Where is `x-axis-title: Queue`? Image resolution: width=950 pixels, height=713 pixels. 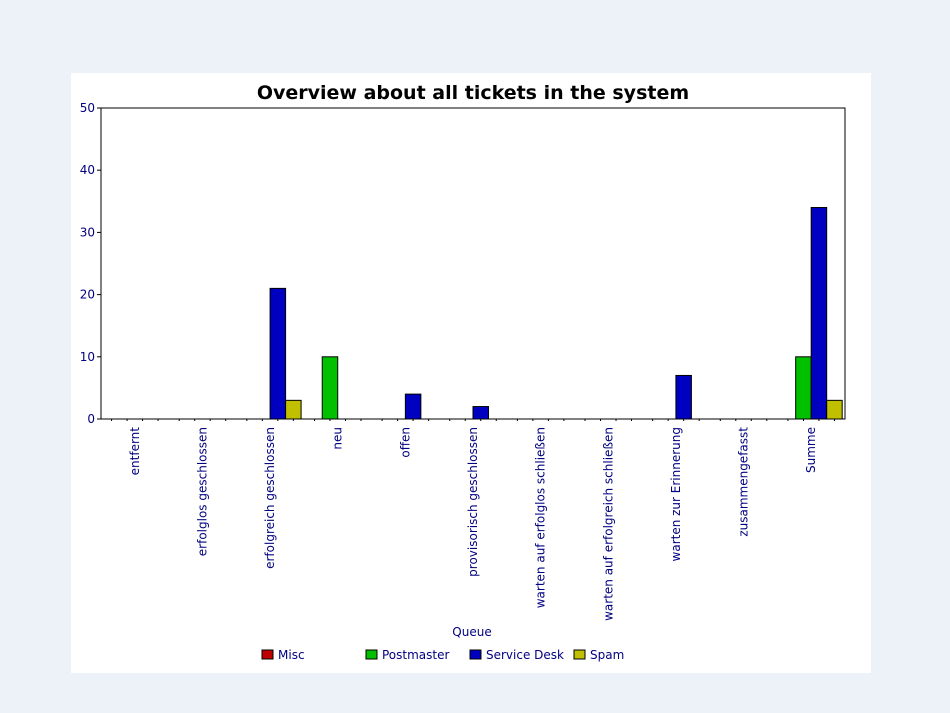 x-axis-title: Queue is located at coordinates (471, 632).